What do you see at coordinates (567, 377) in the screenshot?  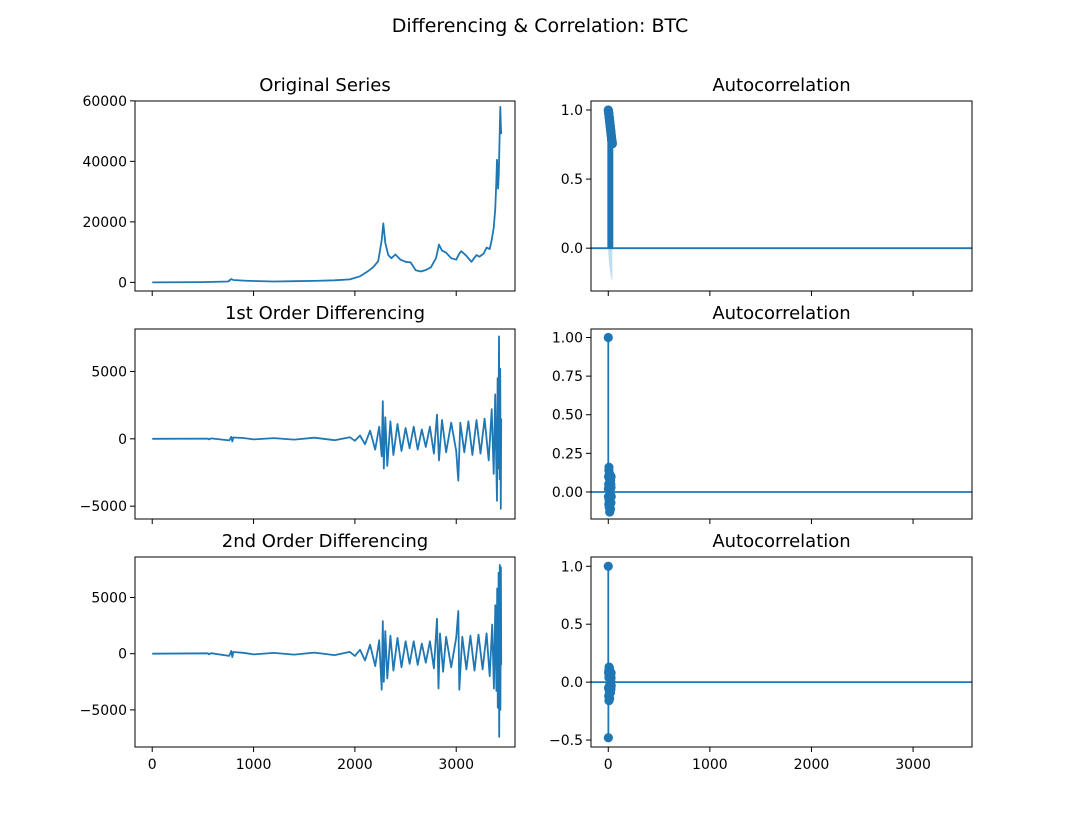 I see `y-tick-label: 0.75` at bounding box center [567, 377].